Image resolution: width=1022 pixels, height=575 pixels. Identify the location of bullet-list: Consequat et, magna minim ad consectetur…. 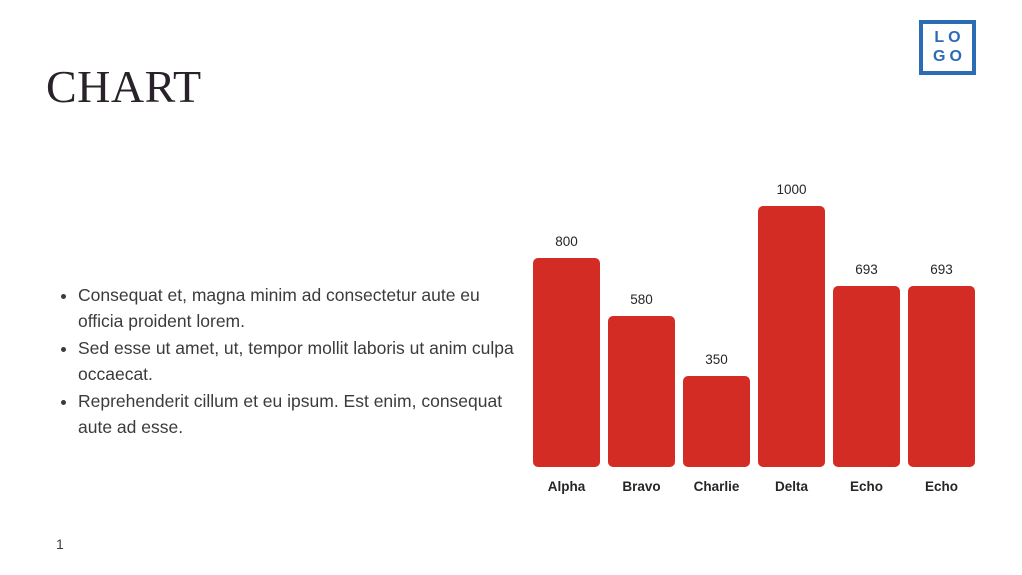
(283, 361).